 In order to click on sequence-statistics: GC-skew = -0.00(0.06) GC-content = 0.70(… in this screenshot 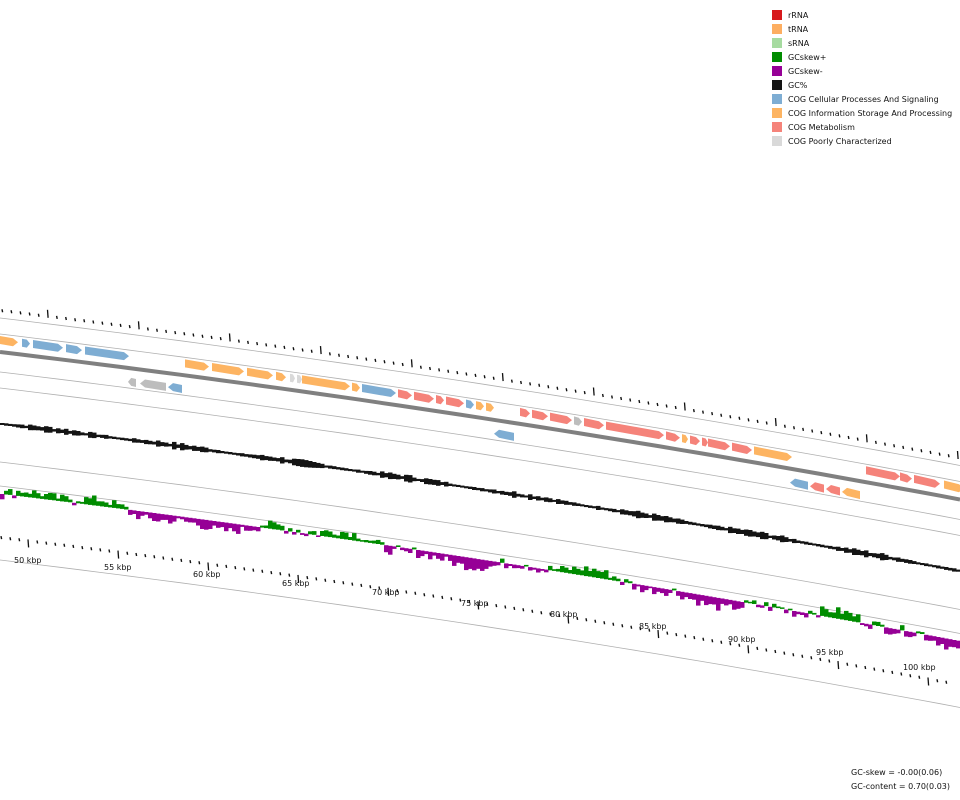, I will do `click(900, 780)`.